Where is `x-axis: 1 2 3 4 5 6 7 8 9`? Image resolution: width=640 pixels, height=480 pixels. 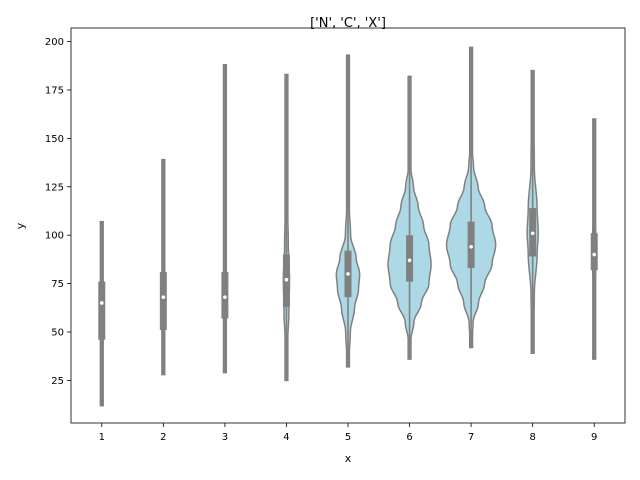
x-axis: 1 2 3 4 5 6 7 8 9 is located at coordinates (348, 433).